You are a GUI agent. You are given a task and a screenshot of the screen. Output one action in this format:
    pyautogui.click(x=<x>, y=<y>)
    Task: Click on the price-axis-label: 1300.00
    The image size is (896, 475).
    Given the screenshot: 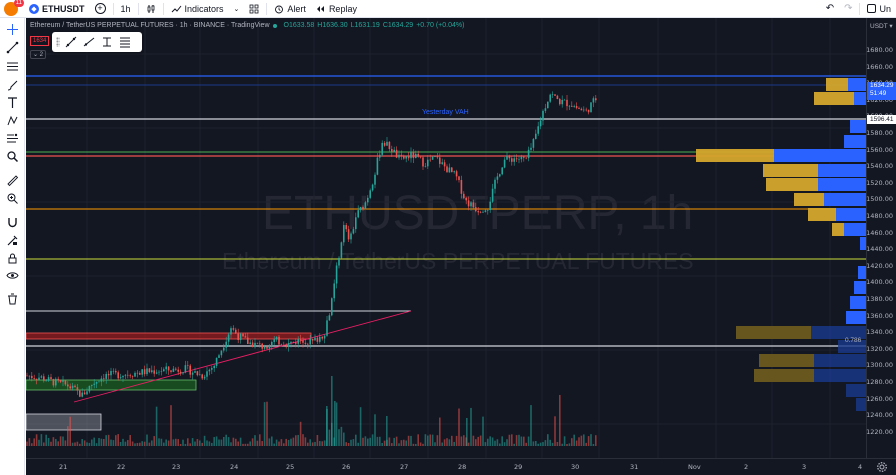 What is the action you would take?
    pyautogui.click(x=879, y=365)
    